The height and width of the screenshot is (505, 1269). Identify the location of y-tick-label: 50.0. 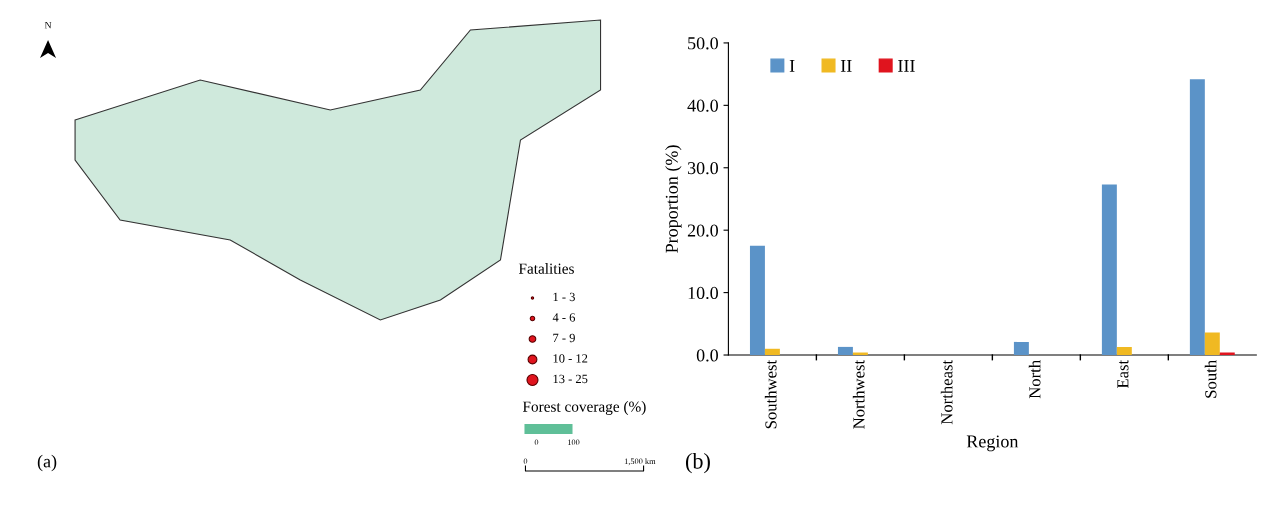
(703, 43).